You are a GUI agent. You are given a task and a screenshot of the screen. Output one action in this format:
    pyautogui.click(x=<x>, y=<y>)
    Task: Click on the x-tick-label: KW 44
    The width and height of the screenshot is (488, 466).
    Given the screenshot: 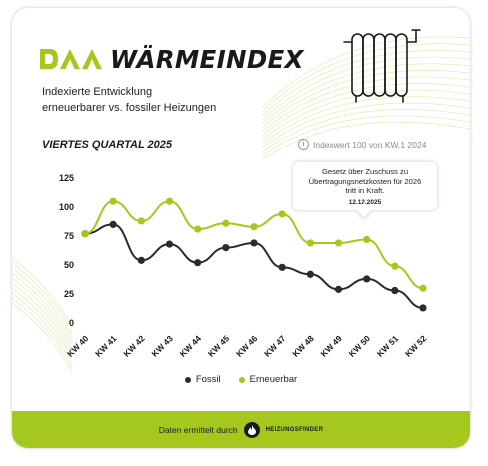 What is the action you would take?
    pyautogui.click(x=191, y=346)
    